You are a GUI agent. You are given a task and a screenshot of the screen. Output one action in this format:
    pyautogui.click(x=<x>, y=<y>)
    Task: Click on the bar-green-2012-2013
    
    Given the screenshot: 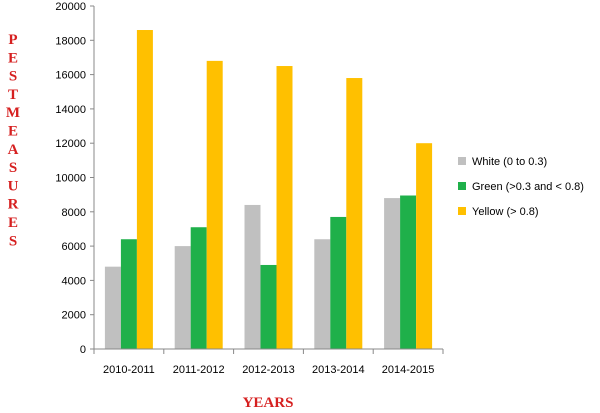 What is the action you would take?
    pyautogui.click(x=268, y=306)
    